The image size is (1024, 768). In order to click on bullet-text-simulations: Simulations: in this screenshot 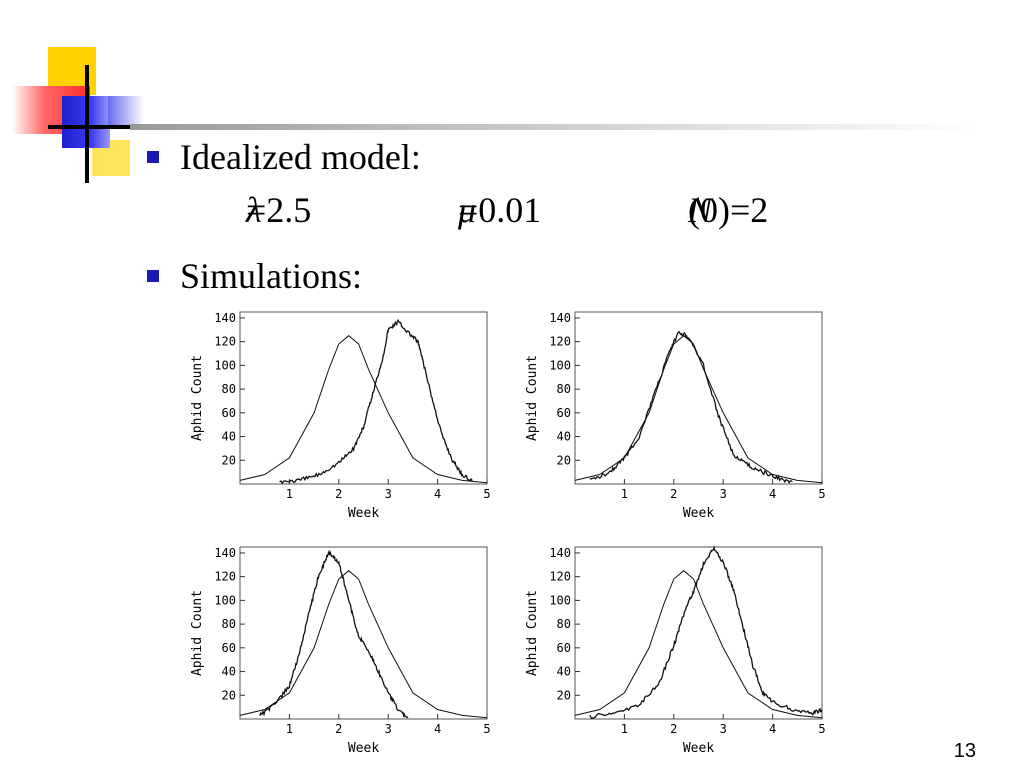, I will do `click(271, 276)`.